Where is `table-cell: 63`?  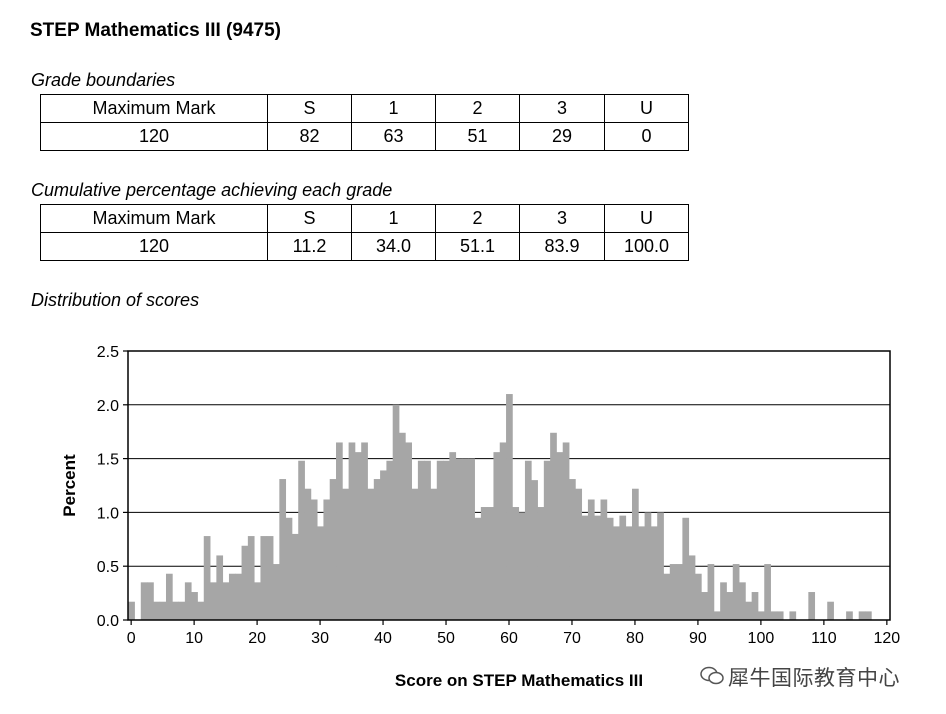
table-cell: 63 is located at coordinates (393, 136).